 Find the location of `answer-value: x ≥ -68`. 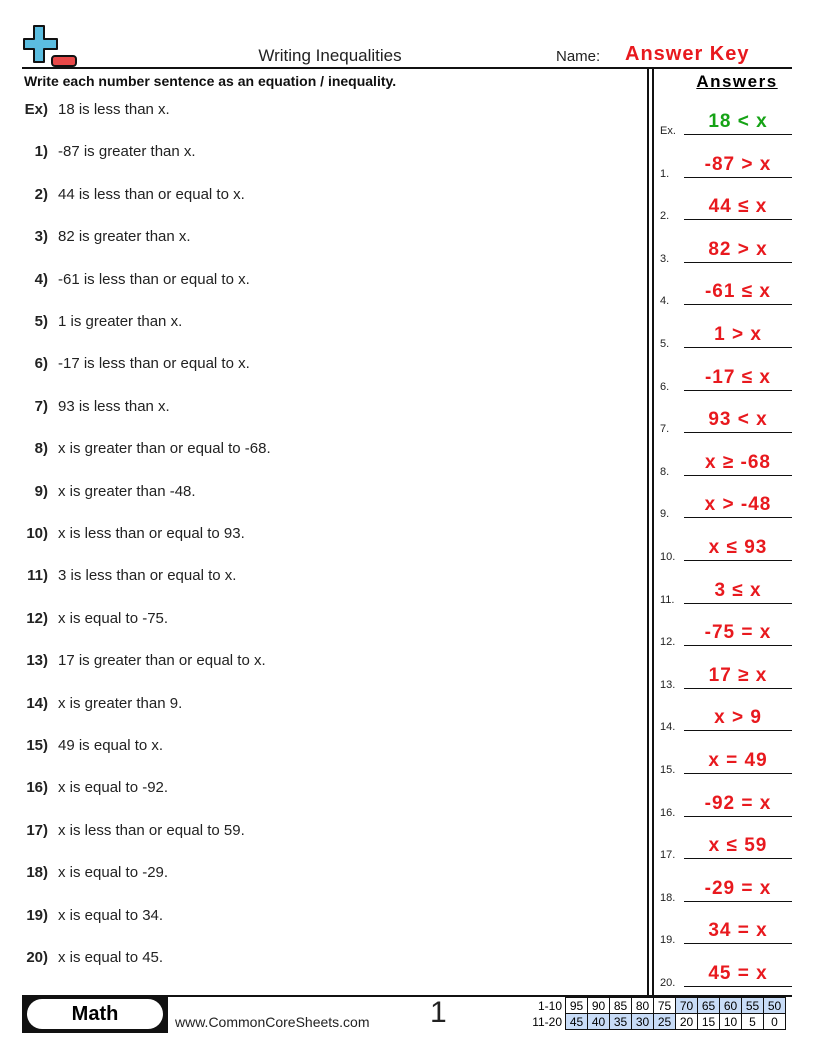

answer-value: x ≥ -68 is located at coordinates (737, 462).